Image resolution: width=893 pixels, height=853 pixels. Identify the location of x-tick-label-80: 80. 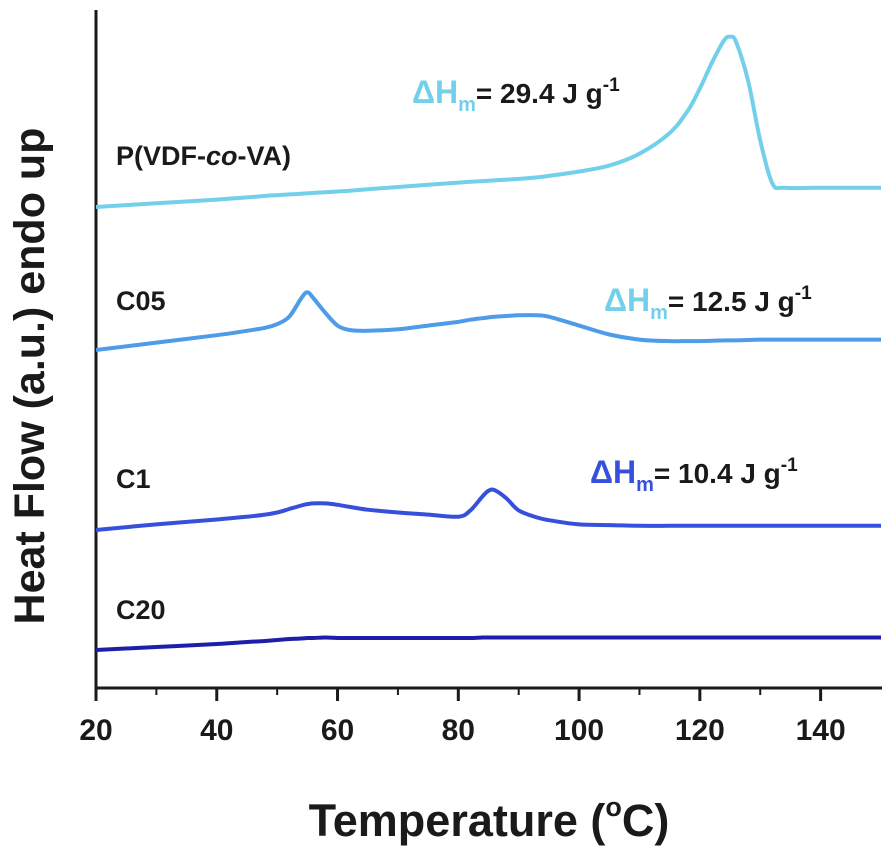
(458, 730).